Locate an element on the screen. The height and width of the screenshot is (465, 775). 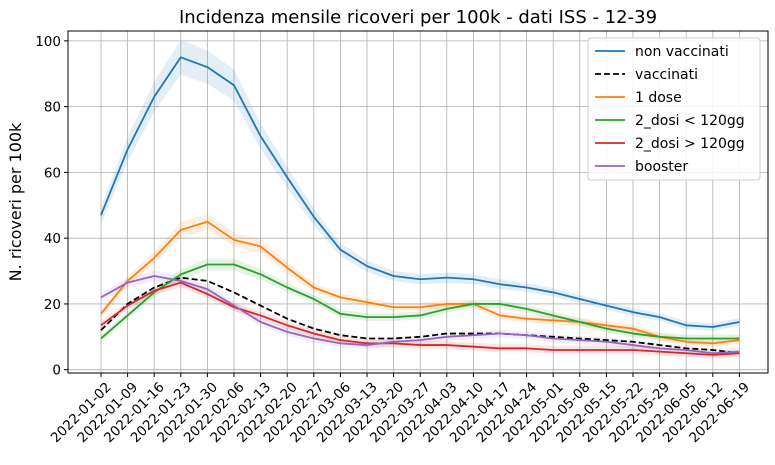
legend-label: 1 dose is located at coordinates (658, 98).